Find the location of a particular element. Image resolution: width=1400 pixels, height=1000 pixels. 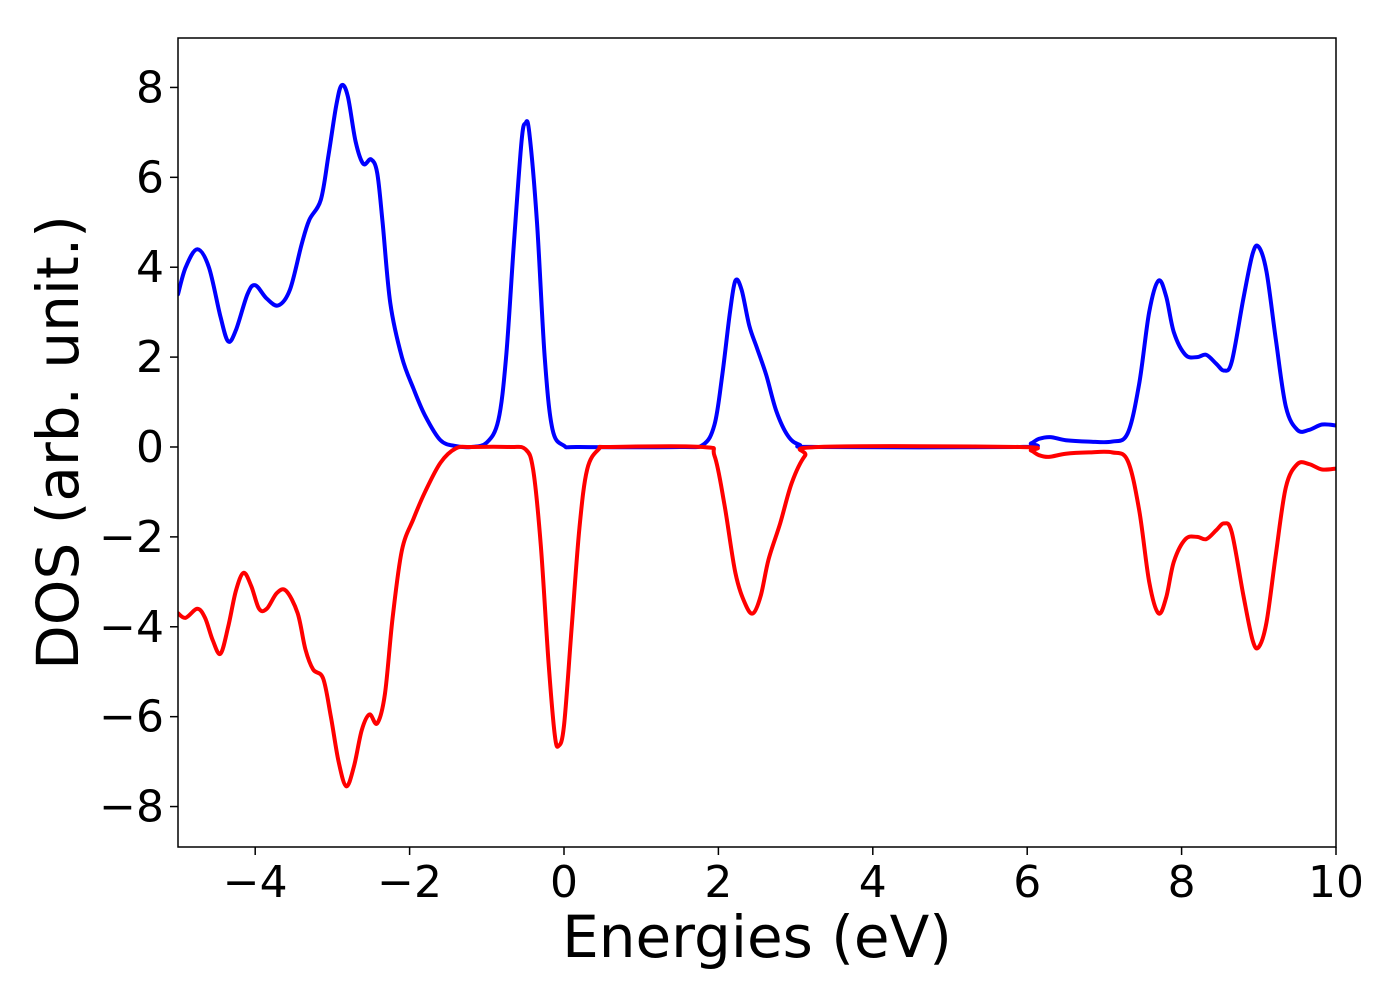

x-tick-label: −2 is located at coordinates (409, 882).